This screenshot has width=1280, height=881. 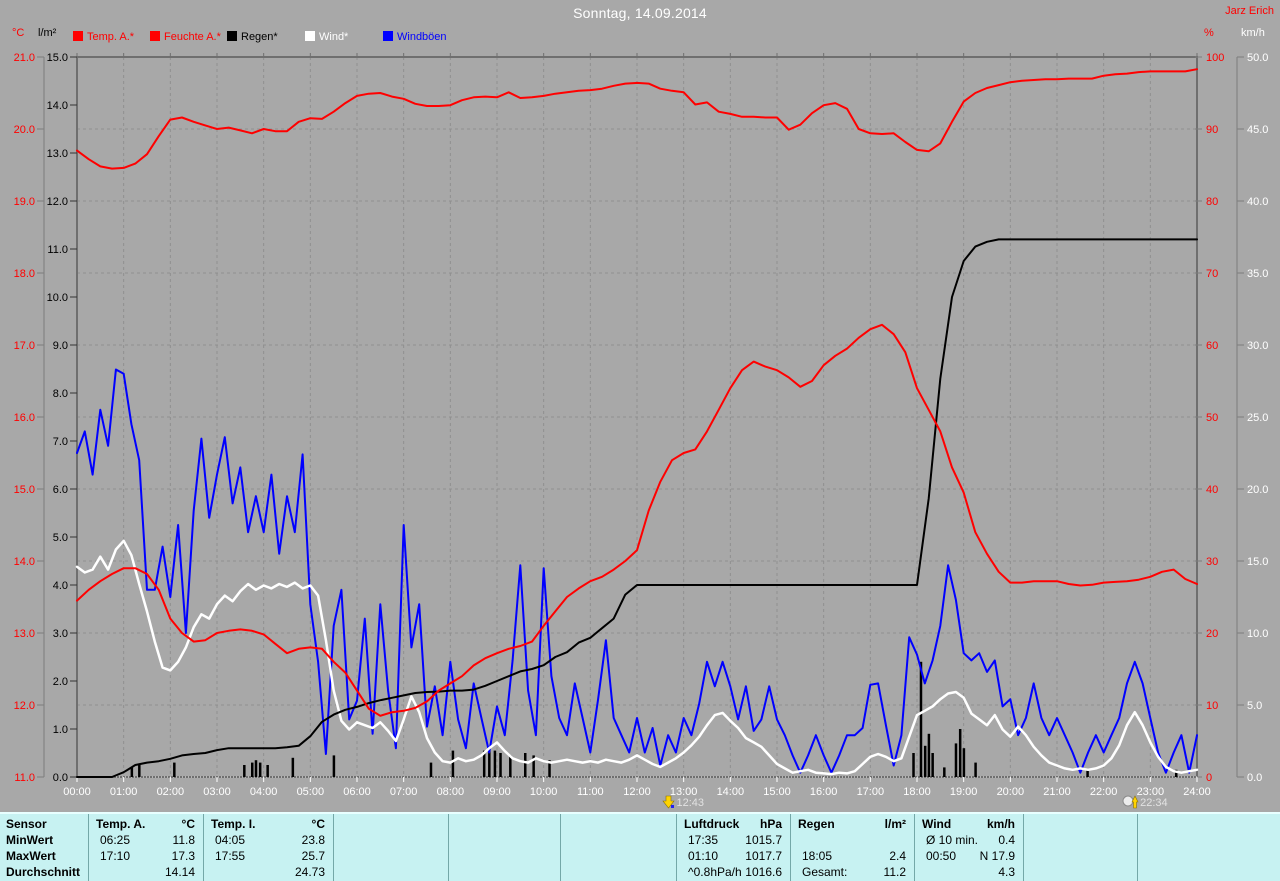 I want to click on legend-label: Temp. A.*, so click(x=111, y=37).